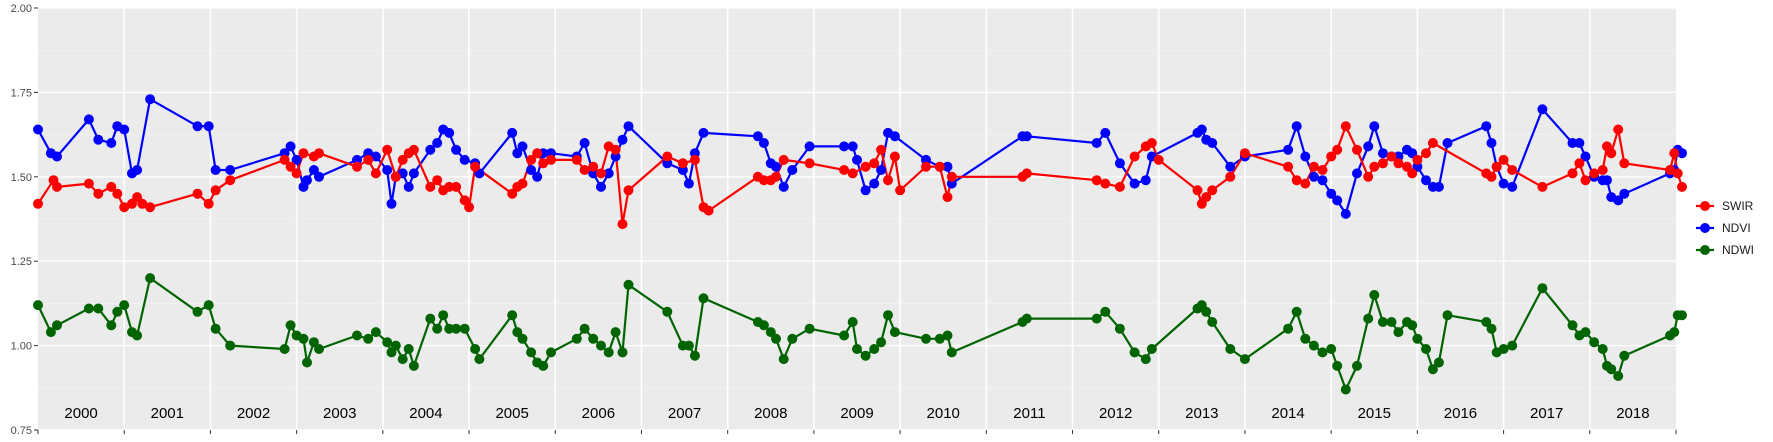  Describe the element at coordinates (856, 413) in the screenshot. I see `year-label: 2009` at that location.